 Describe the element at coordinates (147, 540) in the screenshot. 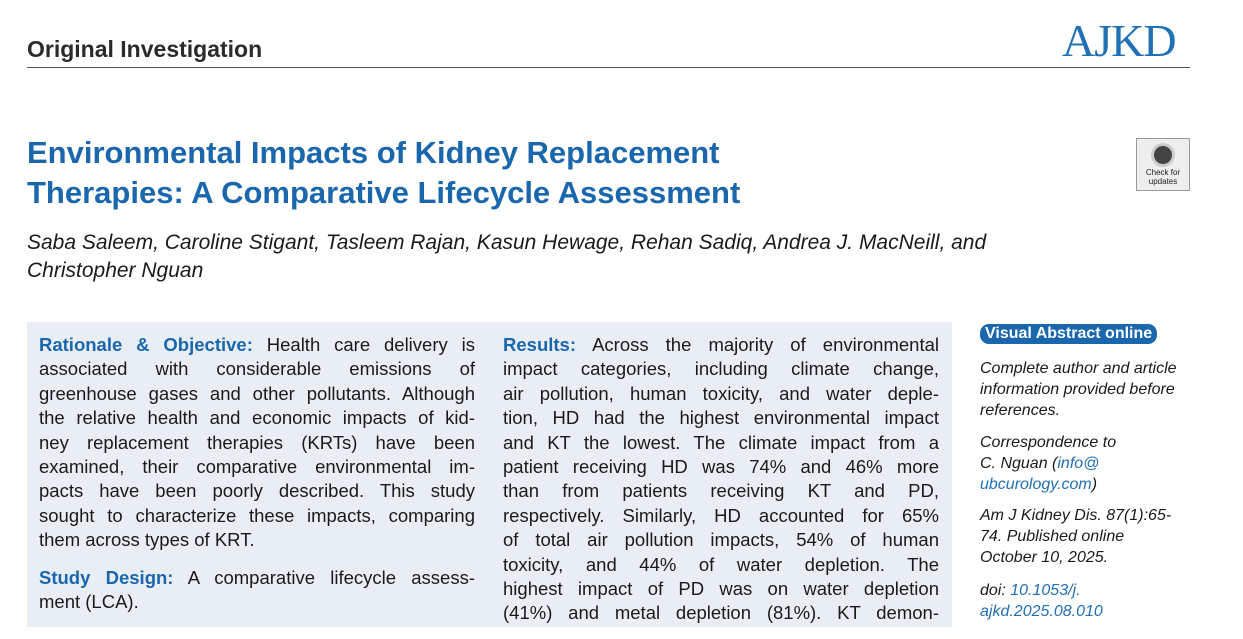

I see `text-line: them across types of KRT.` at that location.